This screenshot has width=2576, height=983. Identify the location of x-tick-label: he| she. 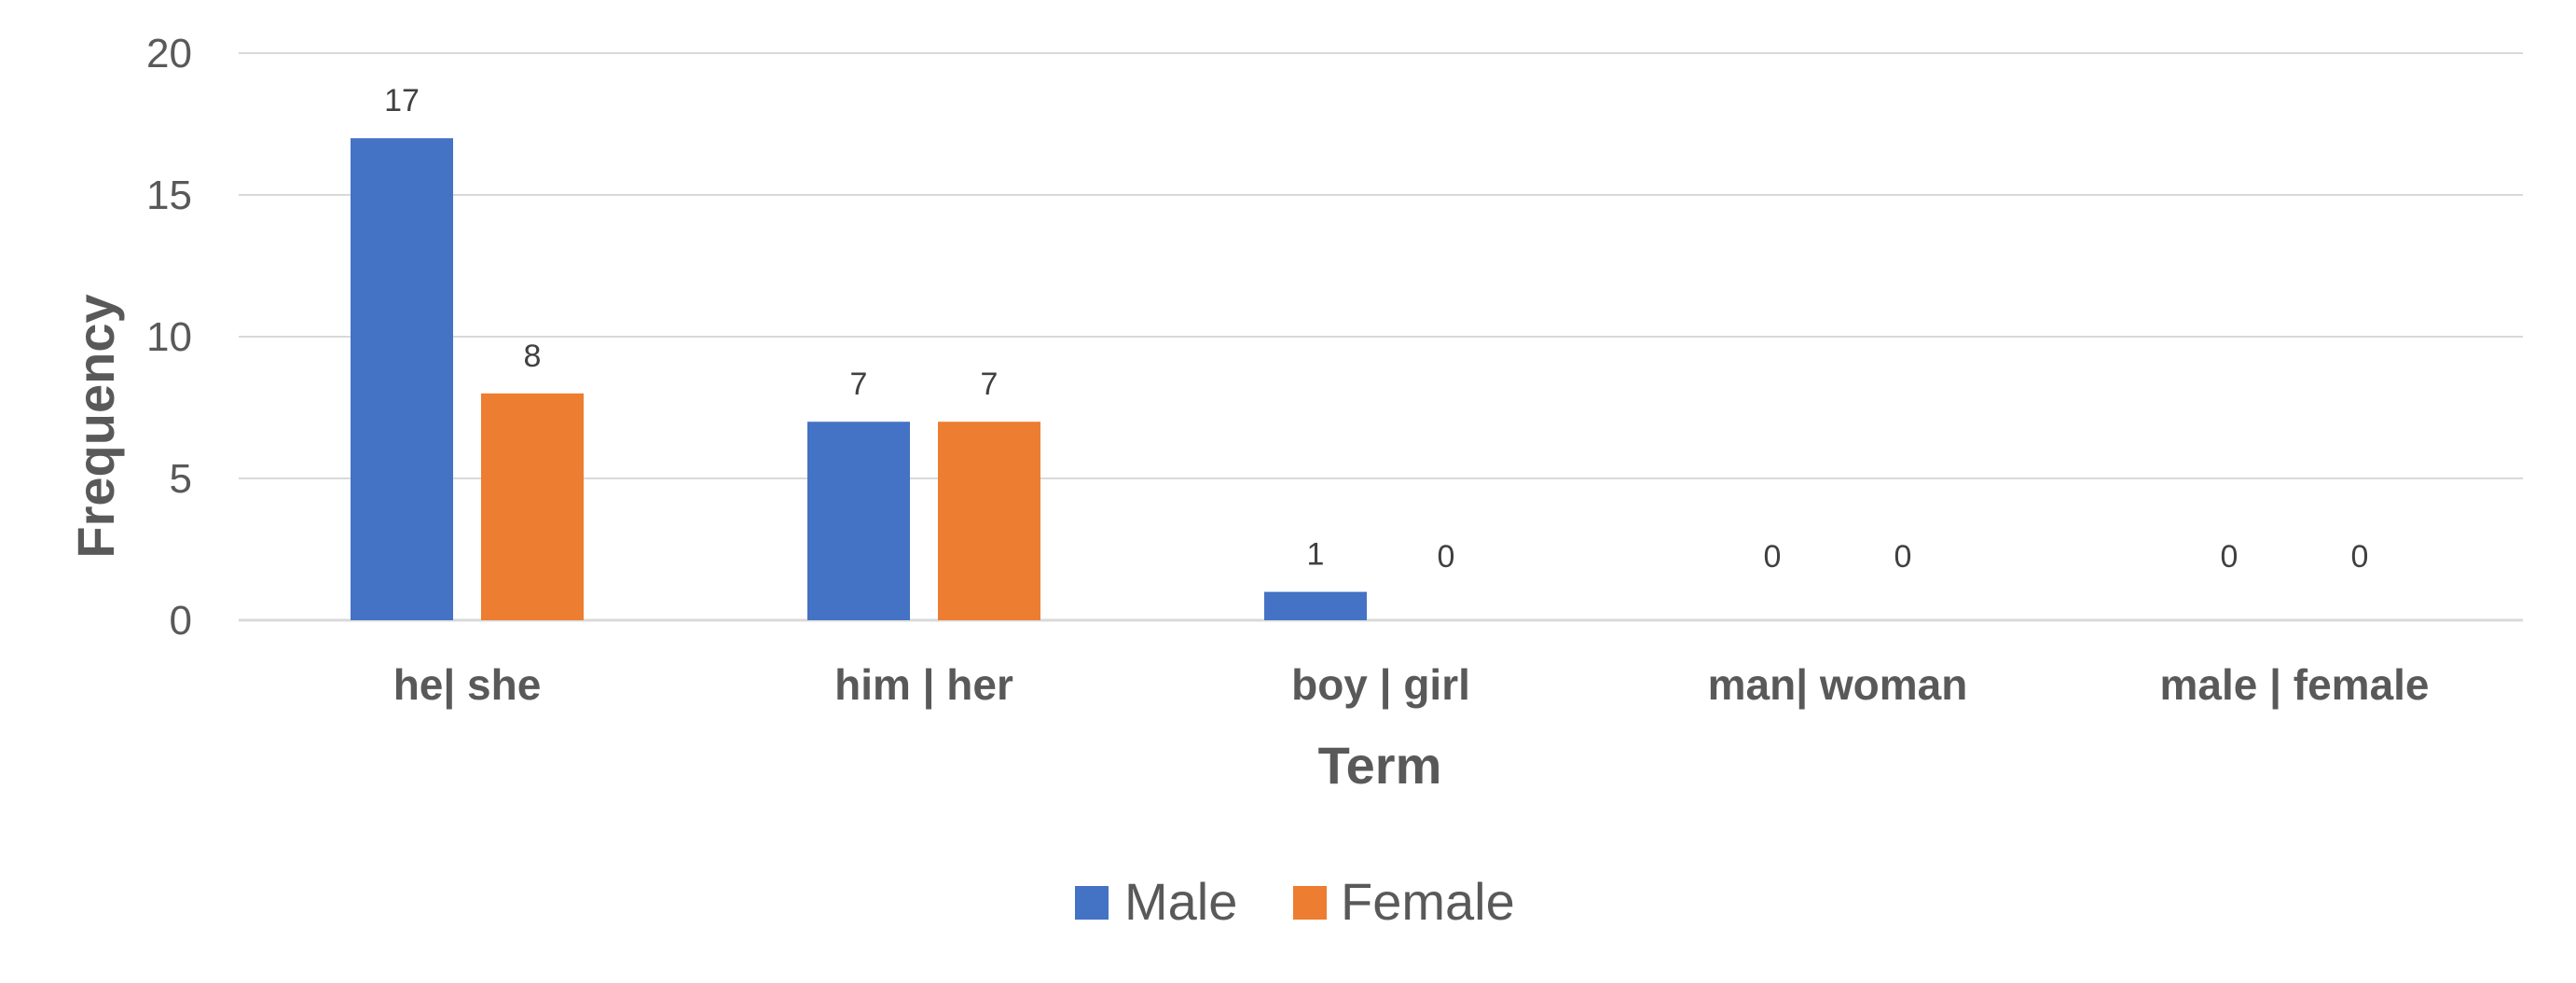
(467, 684).